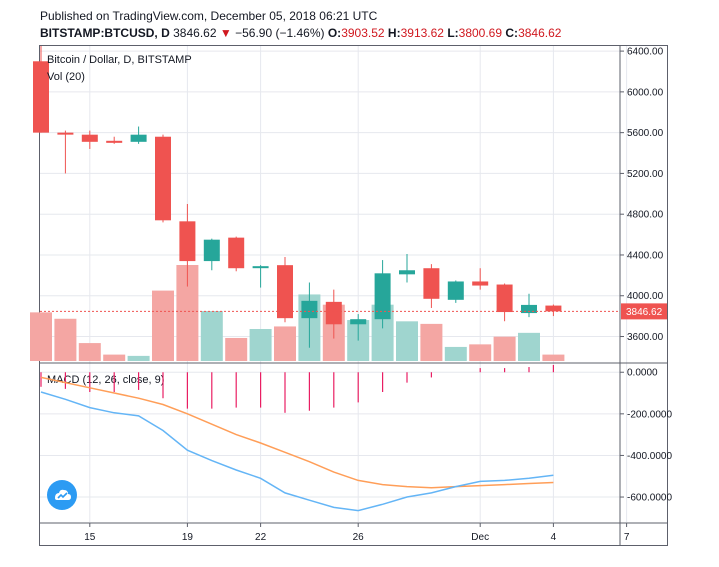  I want to click on change-value: −56.90 (−1.46%), so click(280, 33).